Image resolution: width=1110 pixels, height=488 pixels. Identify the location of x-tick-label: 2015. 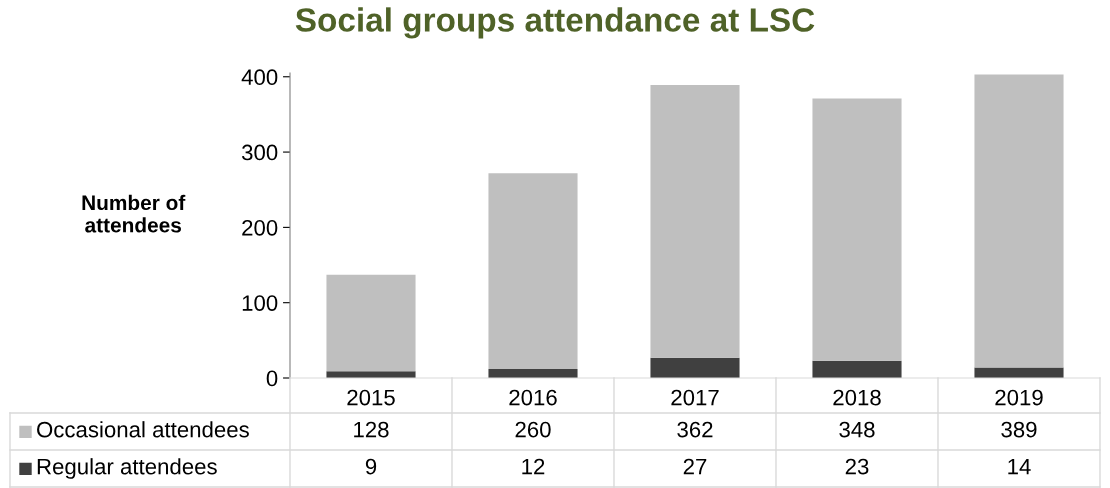
(371, 397).